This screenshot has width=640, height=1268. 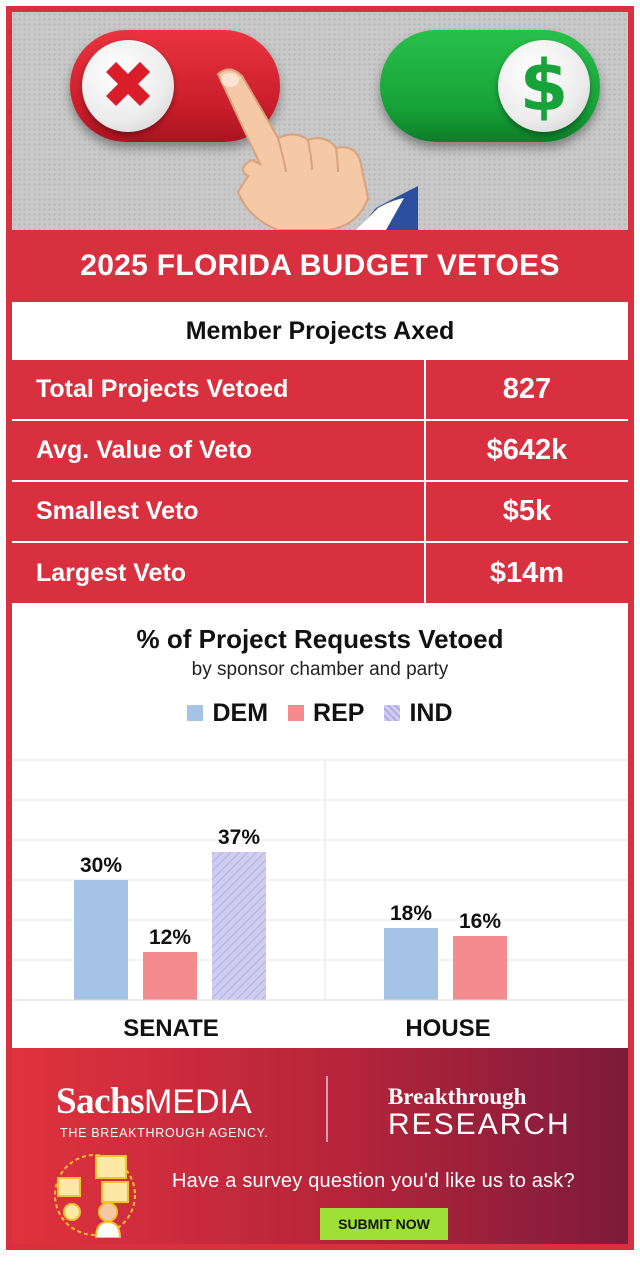 I want to click on bar-rep-senate, so click(x=170, y=976).